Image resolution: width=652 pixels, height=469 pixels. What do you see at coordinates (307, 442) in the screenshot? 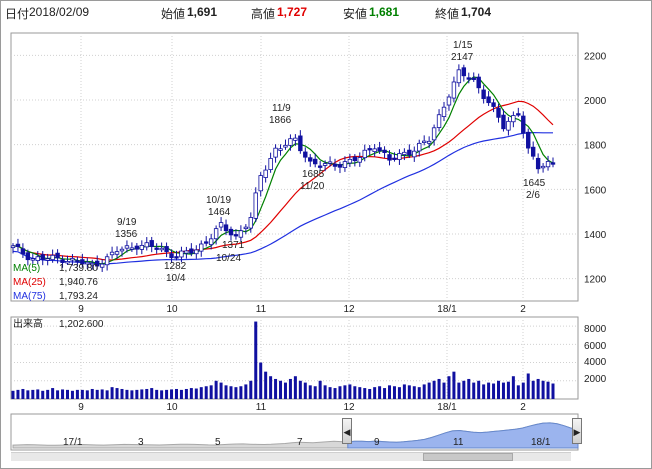
I see `navigator-axis: 17/1 3 5 7 9 11 18/1` at bounding box center [307, 442].